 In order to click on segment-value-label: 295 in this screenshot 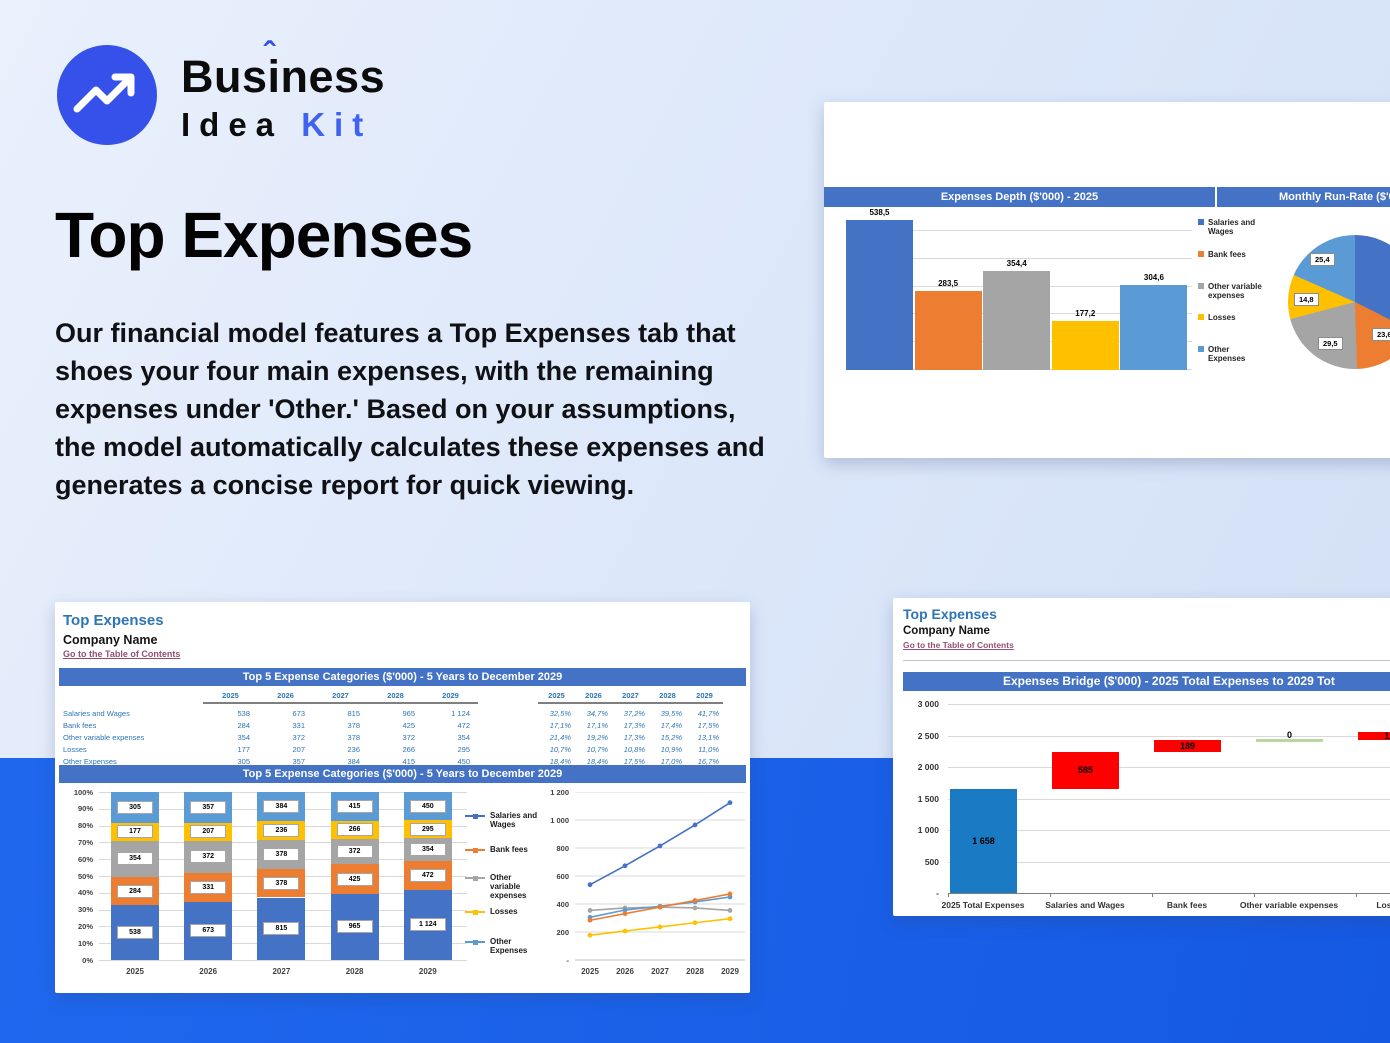, I will do `click(427, 829)`.